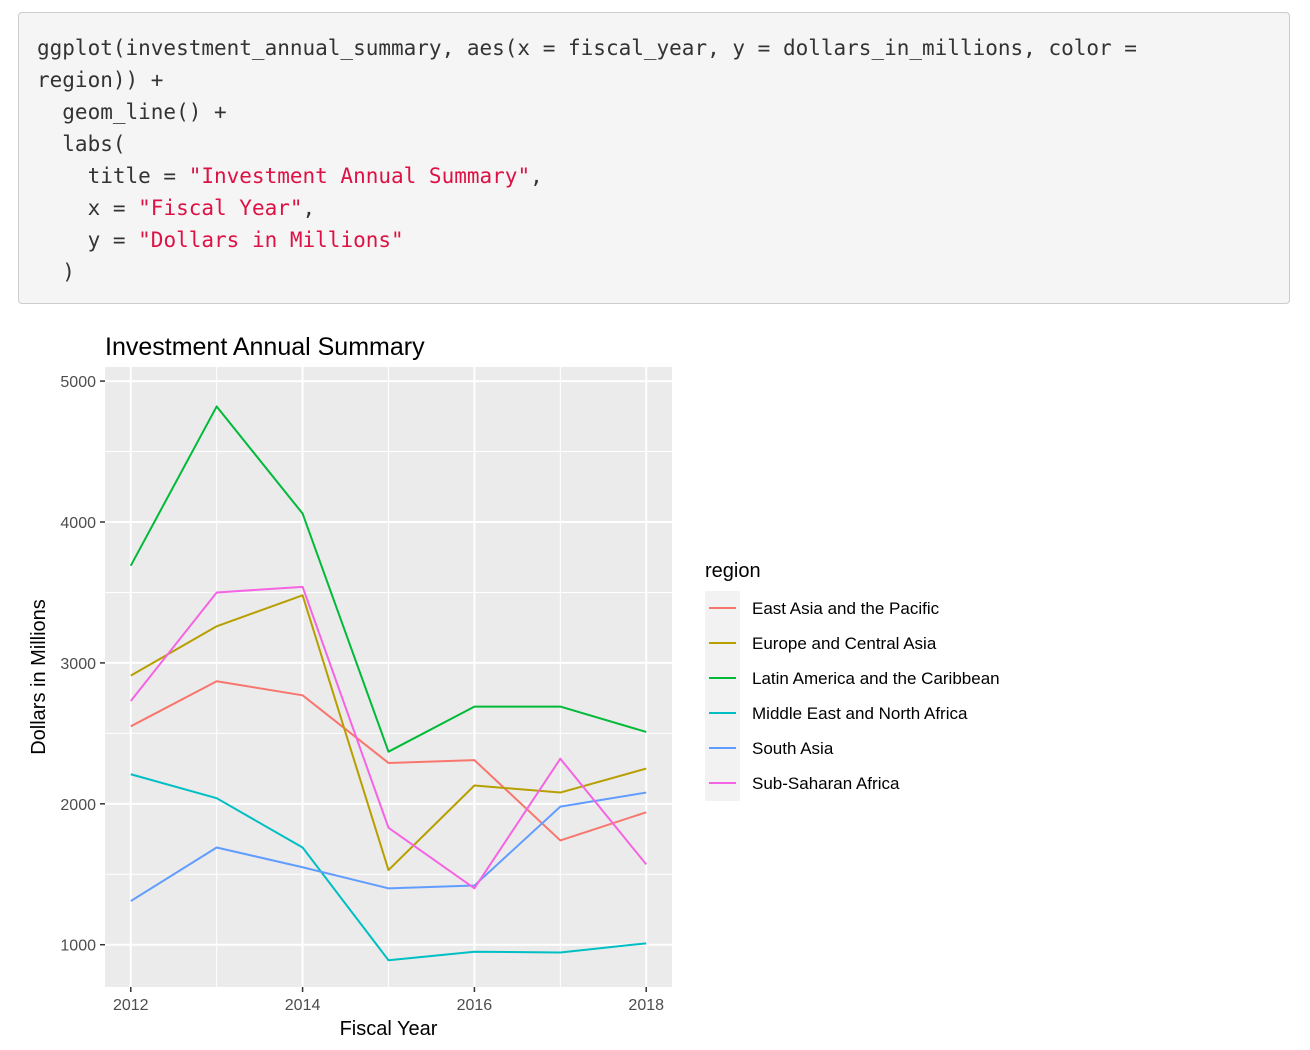  What do you see at coordinates (733, 571) in the screenshot?
I see `legend-title: region` at bounding box center [733, 571].